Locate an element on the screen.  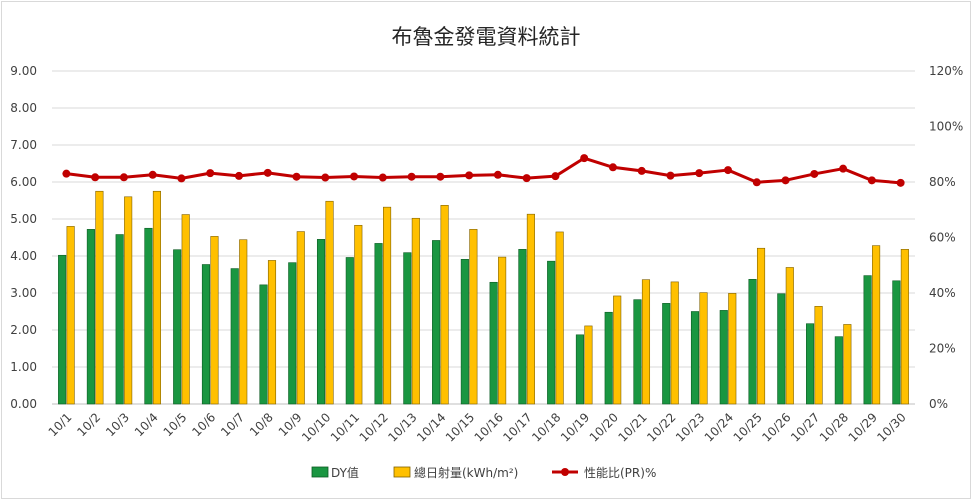
left-tick-label: 3.00 is located at coordinates (23, 293).